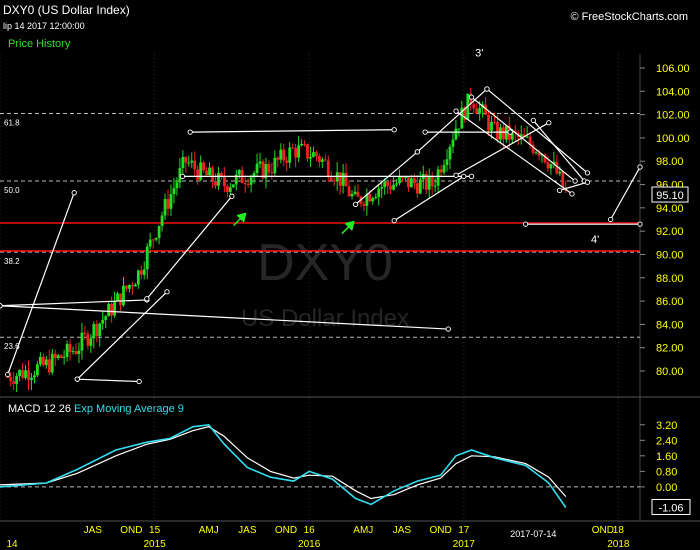 This screenshot has width=700, height=550. Describe the element at coordinates (66, 10) in the screenshot. I see `chart-title: DXY0 (US Dollar Index)` at that location.